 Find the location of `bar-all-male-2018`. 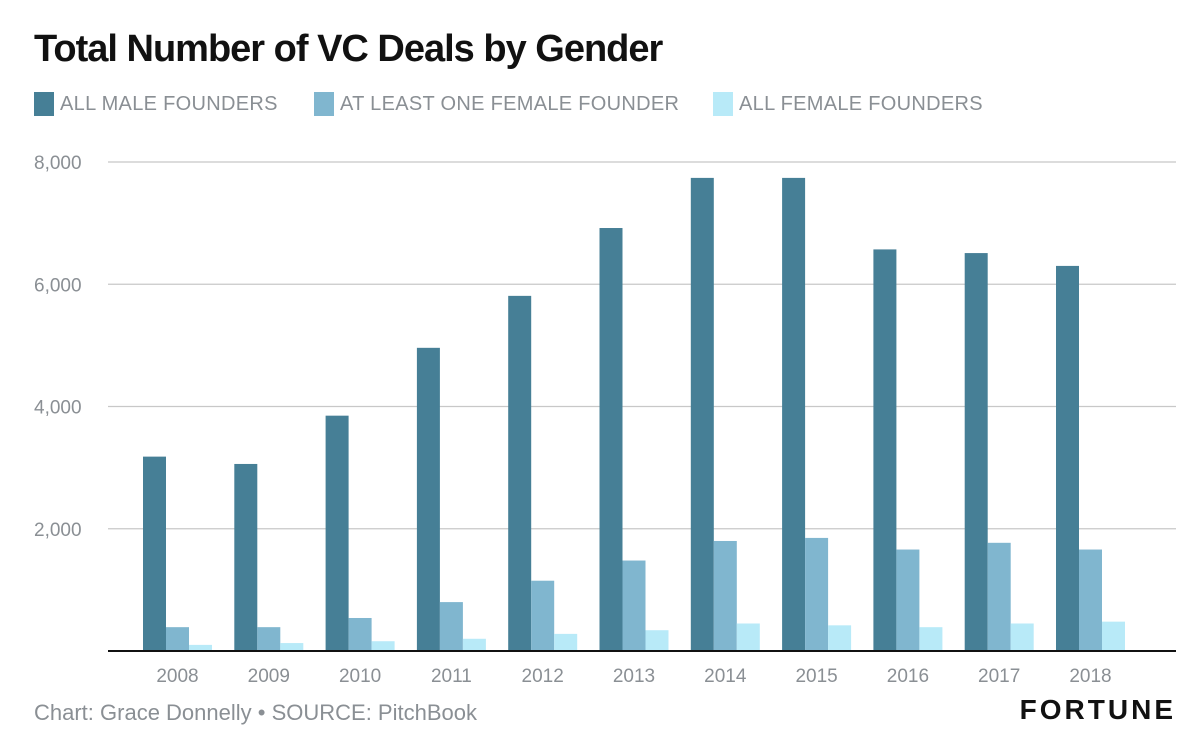

bar-all-male-2018 is located at coordinates (1067, 458).